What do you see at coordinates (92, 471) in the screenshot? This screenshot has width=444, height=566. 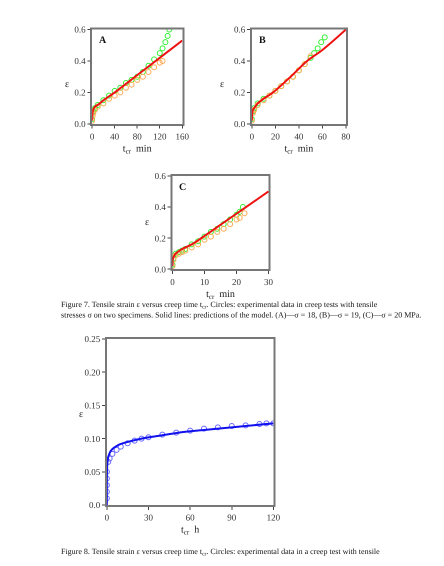 I see `y-tick-label: 0.05` at bounding box center [92, 471].